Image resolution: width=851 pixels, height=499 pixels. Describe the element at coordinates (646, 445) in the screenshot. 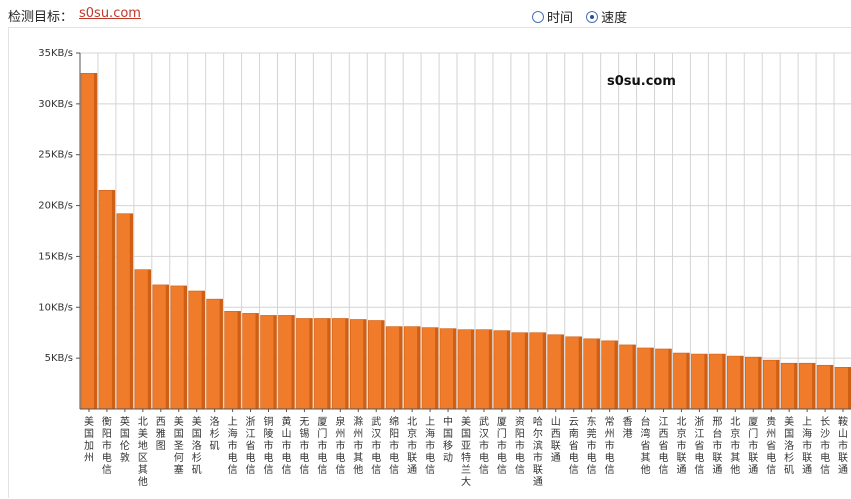

I see `x-tick-label: 台湾省其他` at that location.